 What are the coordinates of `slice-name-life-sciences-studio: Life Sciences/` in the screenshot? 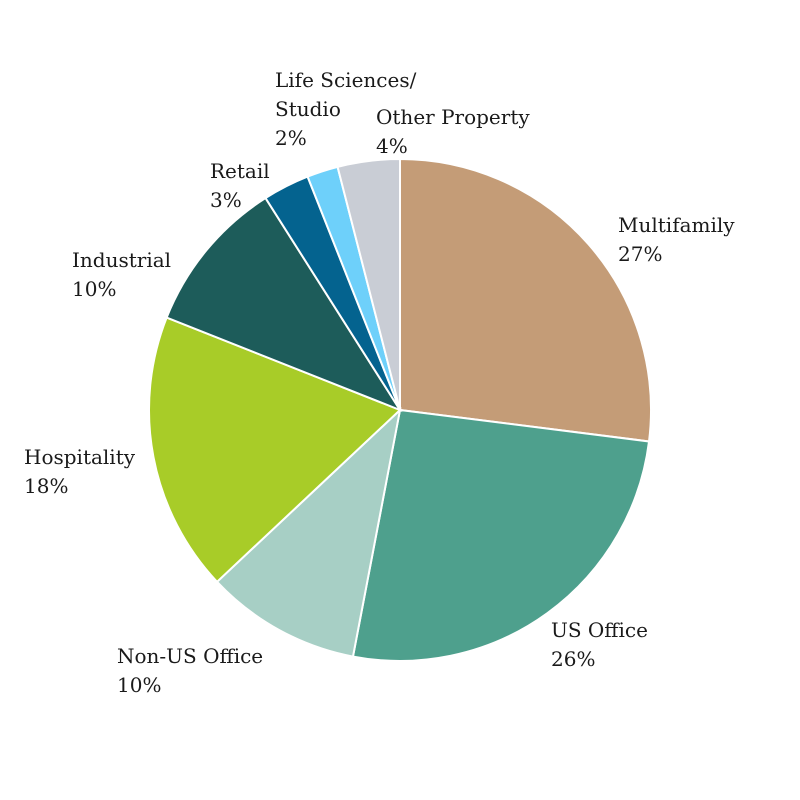 It's located at (346, 80).